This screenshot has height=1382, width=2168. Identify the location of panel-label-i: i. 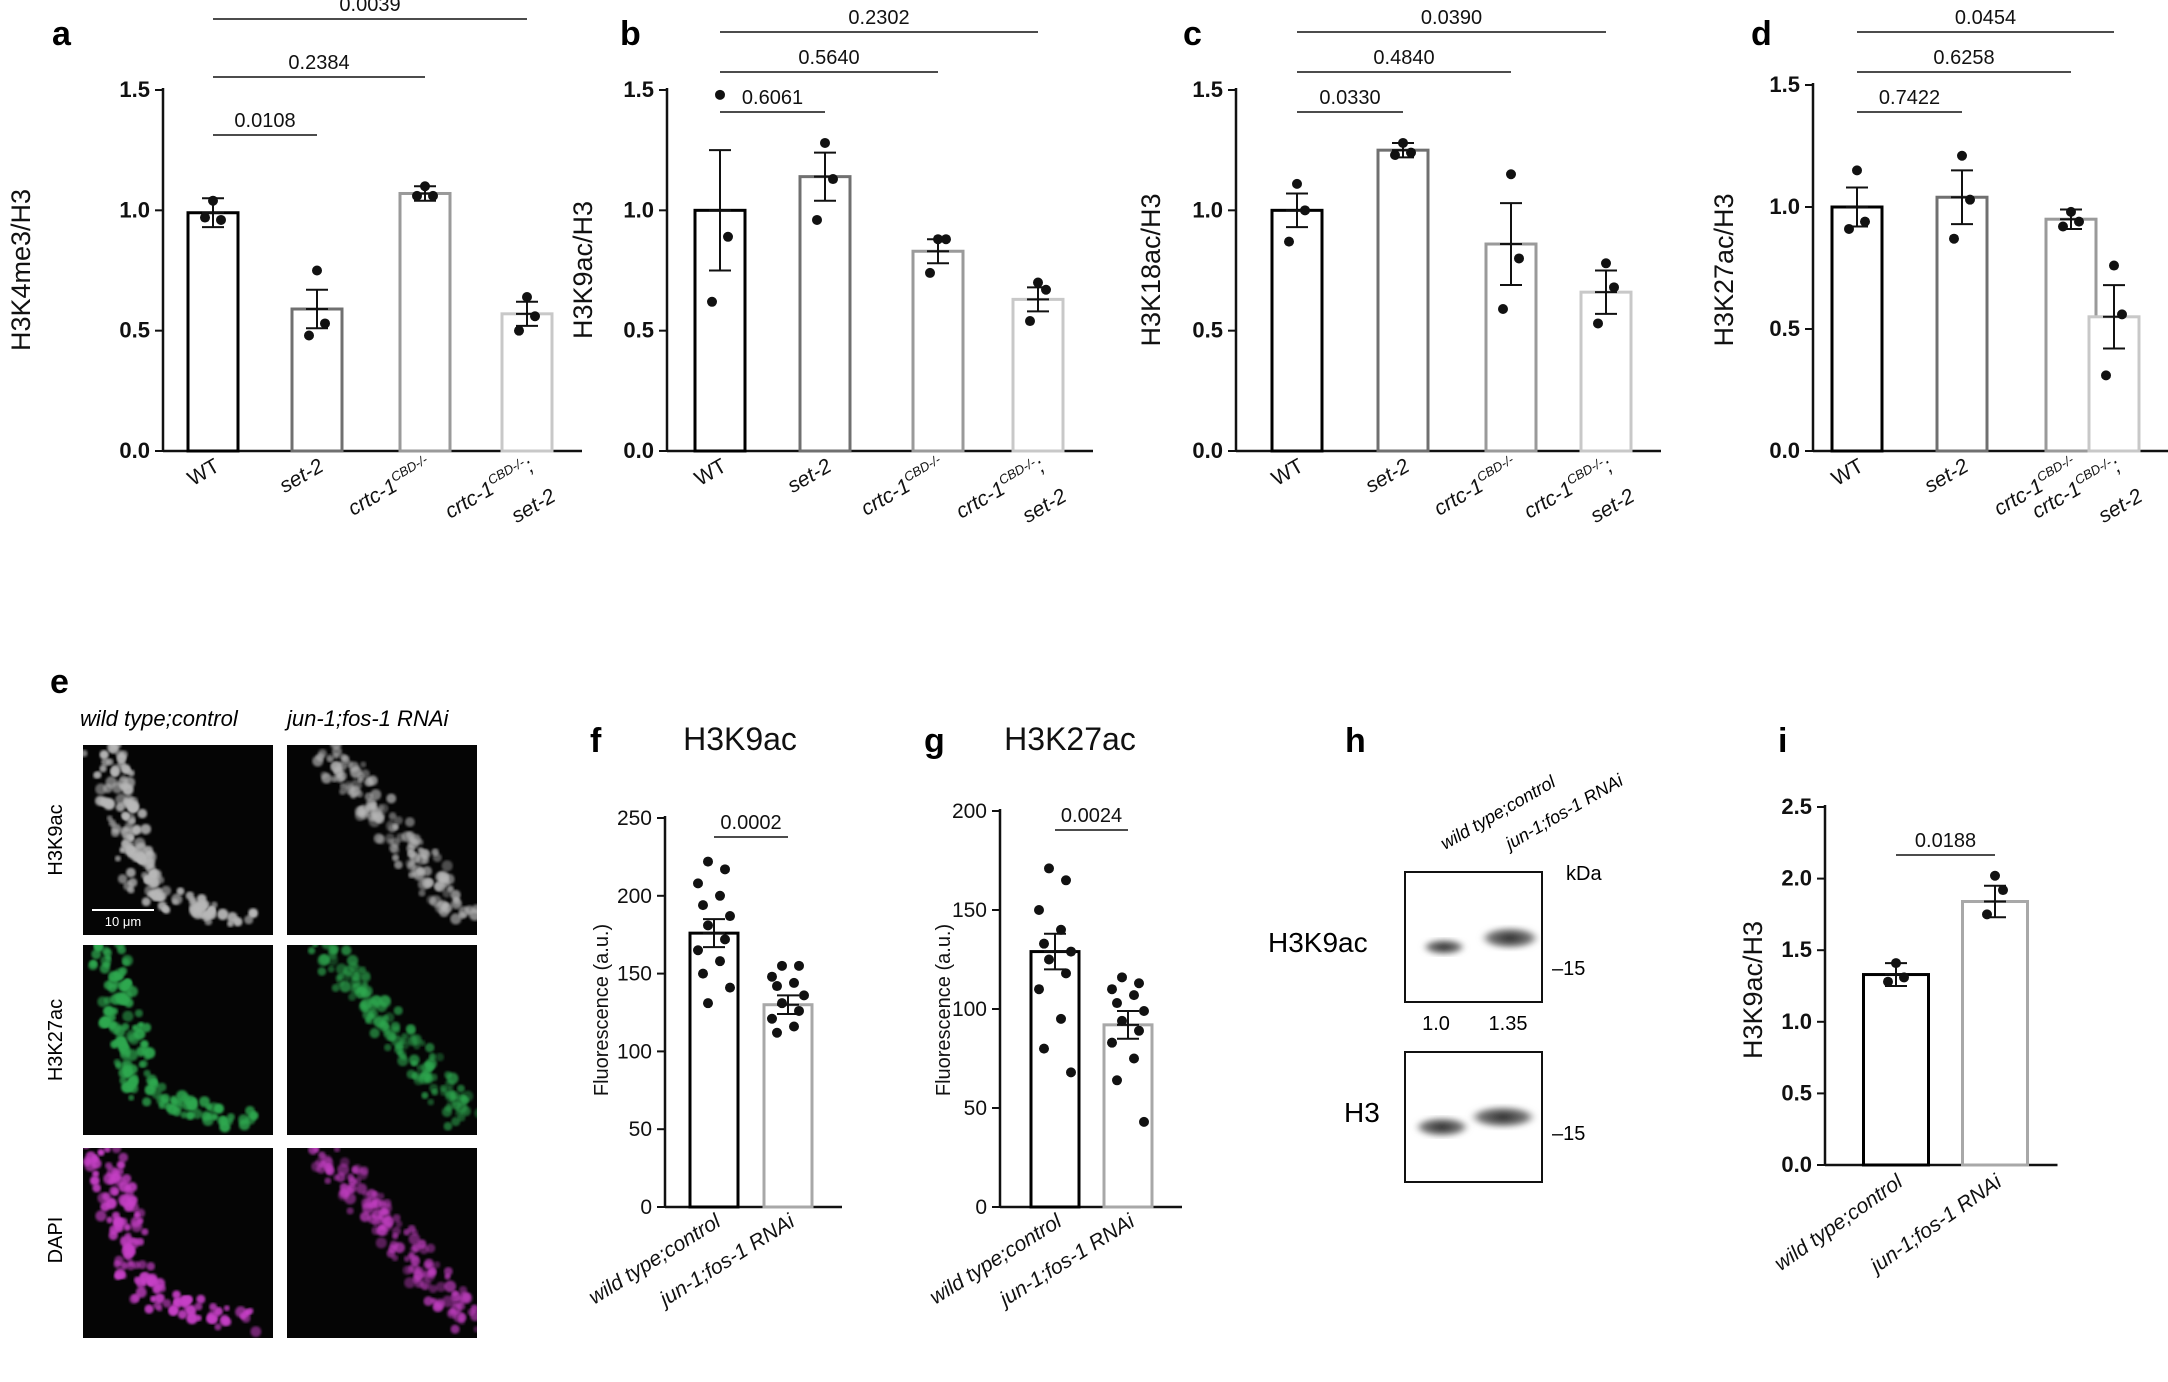
(1782, 741).